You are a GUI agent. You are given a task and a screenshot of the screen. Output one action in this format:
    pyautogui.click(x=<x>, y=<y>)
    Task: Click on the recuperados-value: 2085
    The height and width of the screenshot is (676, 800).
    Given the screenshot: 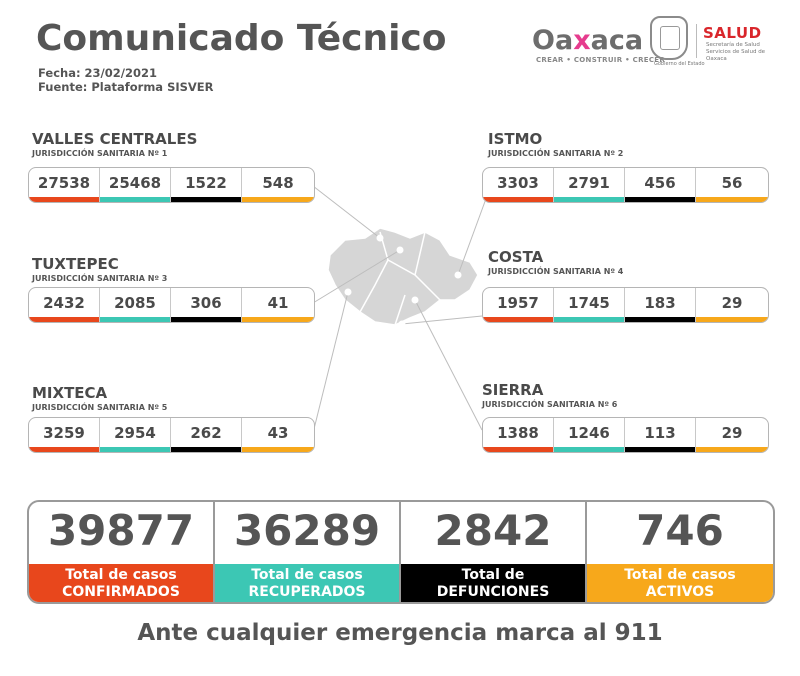 What is the action you would take?
    pyautogui.click(x=135, y=303)
    